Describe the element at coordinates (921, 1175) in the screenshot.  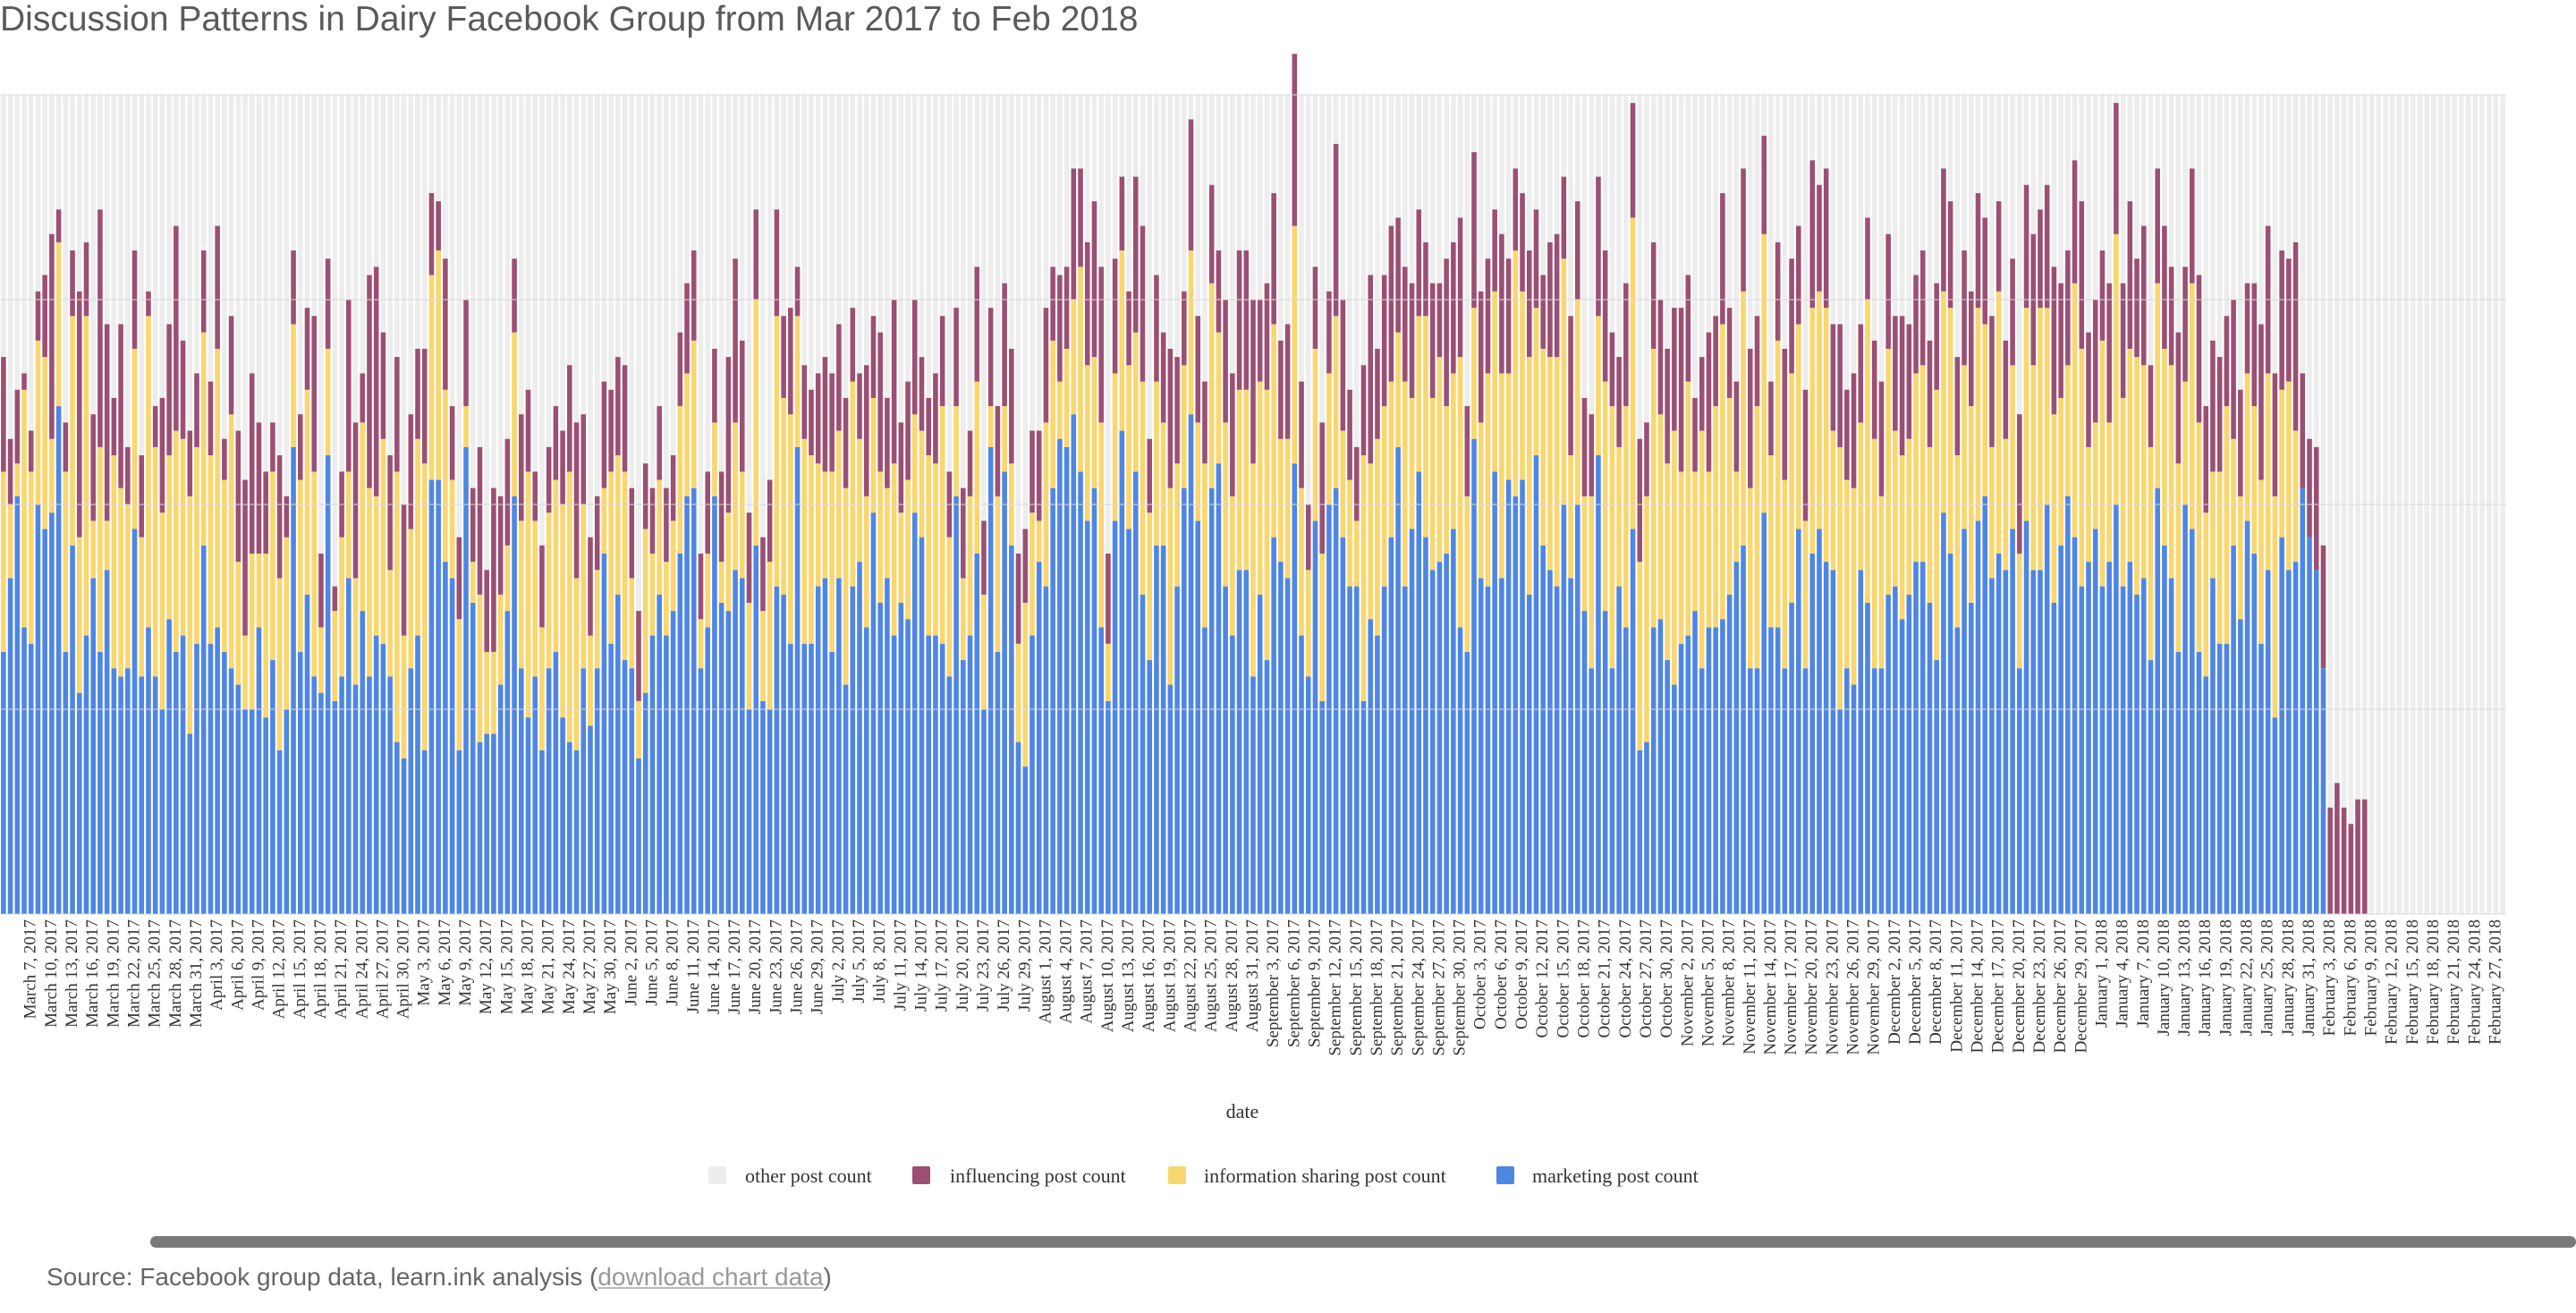
I see `legend-swatch-influencing` at that location.